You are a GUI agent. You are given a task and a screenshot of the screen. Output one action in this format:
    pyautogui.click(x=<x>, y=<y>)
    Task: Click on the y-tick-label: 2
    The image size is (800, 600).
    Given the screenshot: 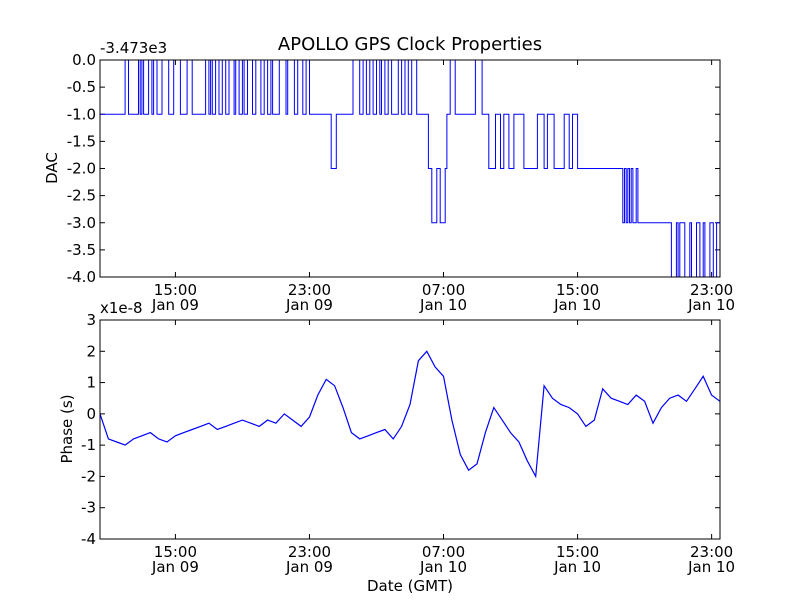 What is the action you would take?
    pyautogui.click(x=91, y=351)
    